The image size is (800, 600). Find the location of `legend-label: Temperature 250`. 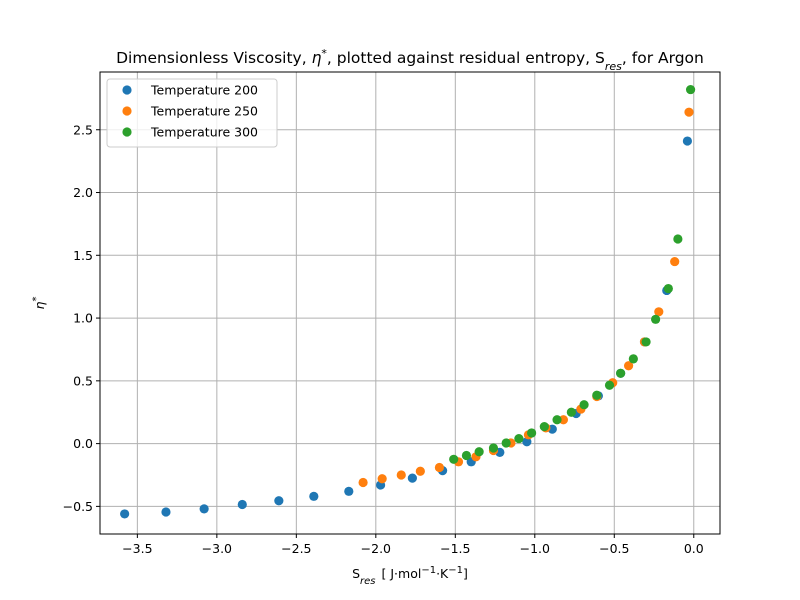

legend-label: Temperature 250 is located at coordinates (204, 111).